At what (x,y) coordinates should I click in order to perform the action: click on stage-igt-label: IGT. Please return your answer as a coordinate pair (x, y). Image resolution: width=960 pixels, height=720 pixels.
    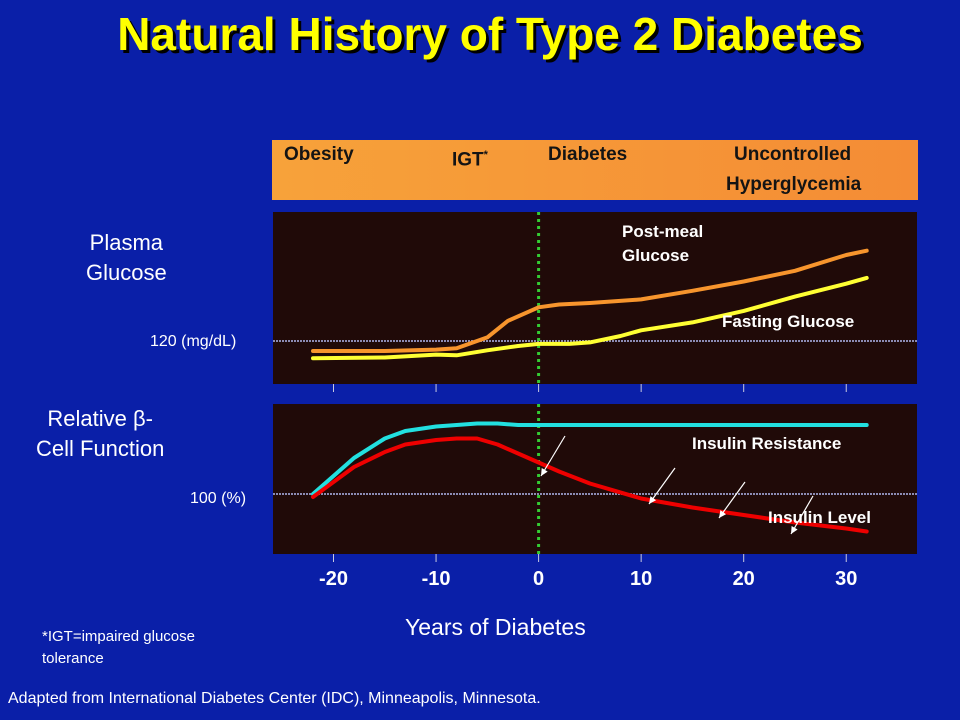
    Looking at the image, I should click on (468, 160).